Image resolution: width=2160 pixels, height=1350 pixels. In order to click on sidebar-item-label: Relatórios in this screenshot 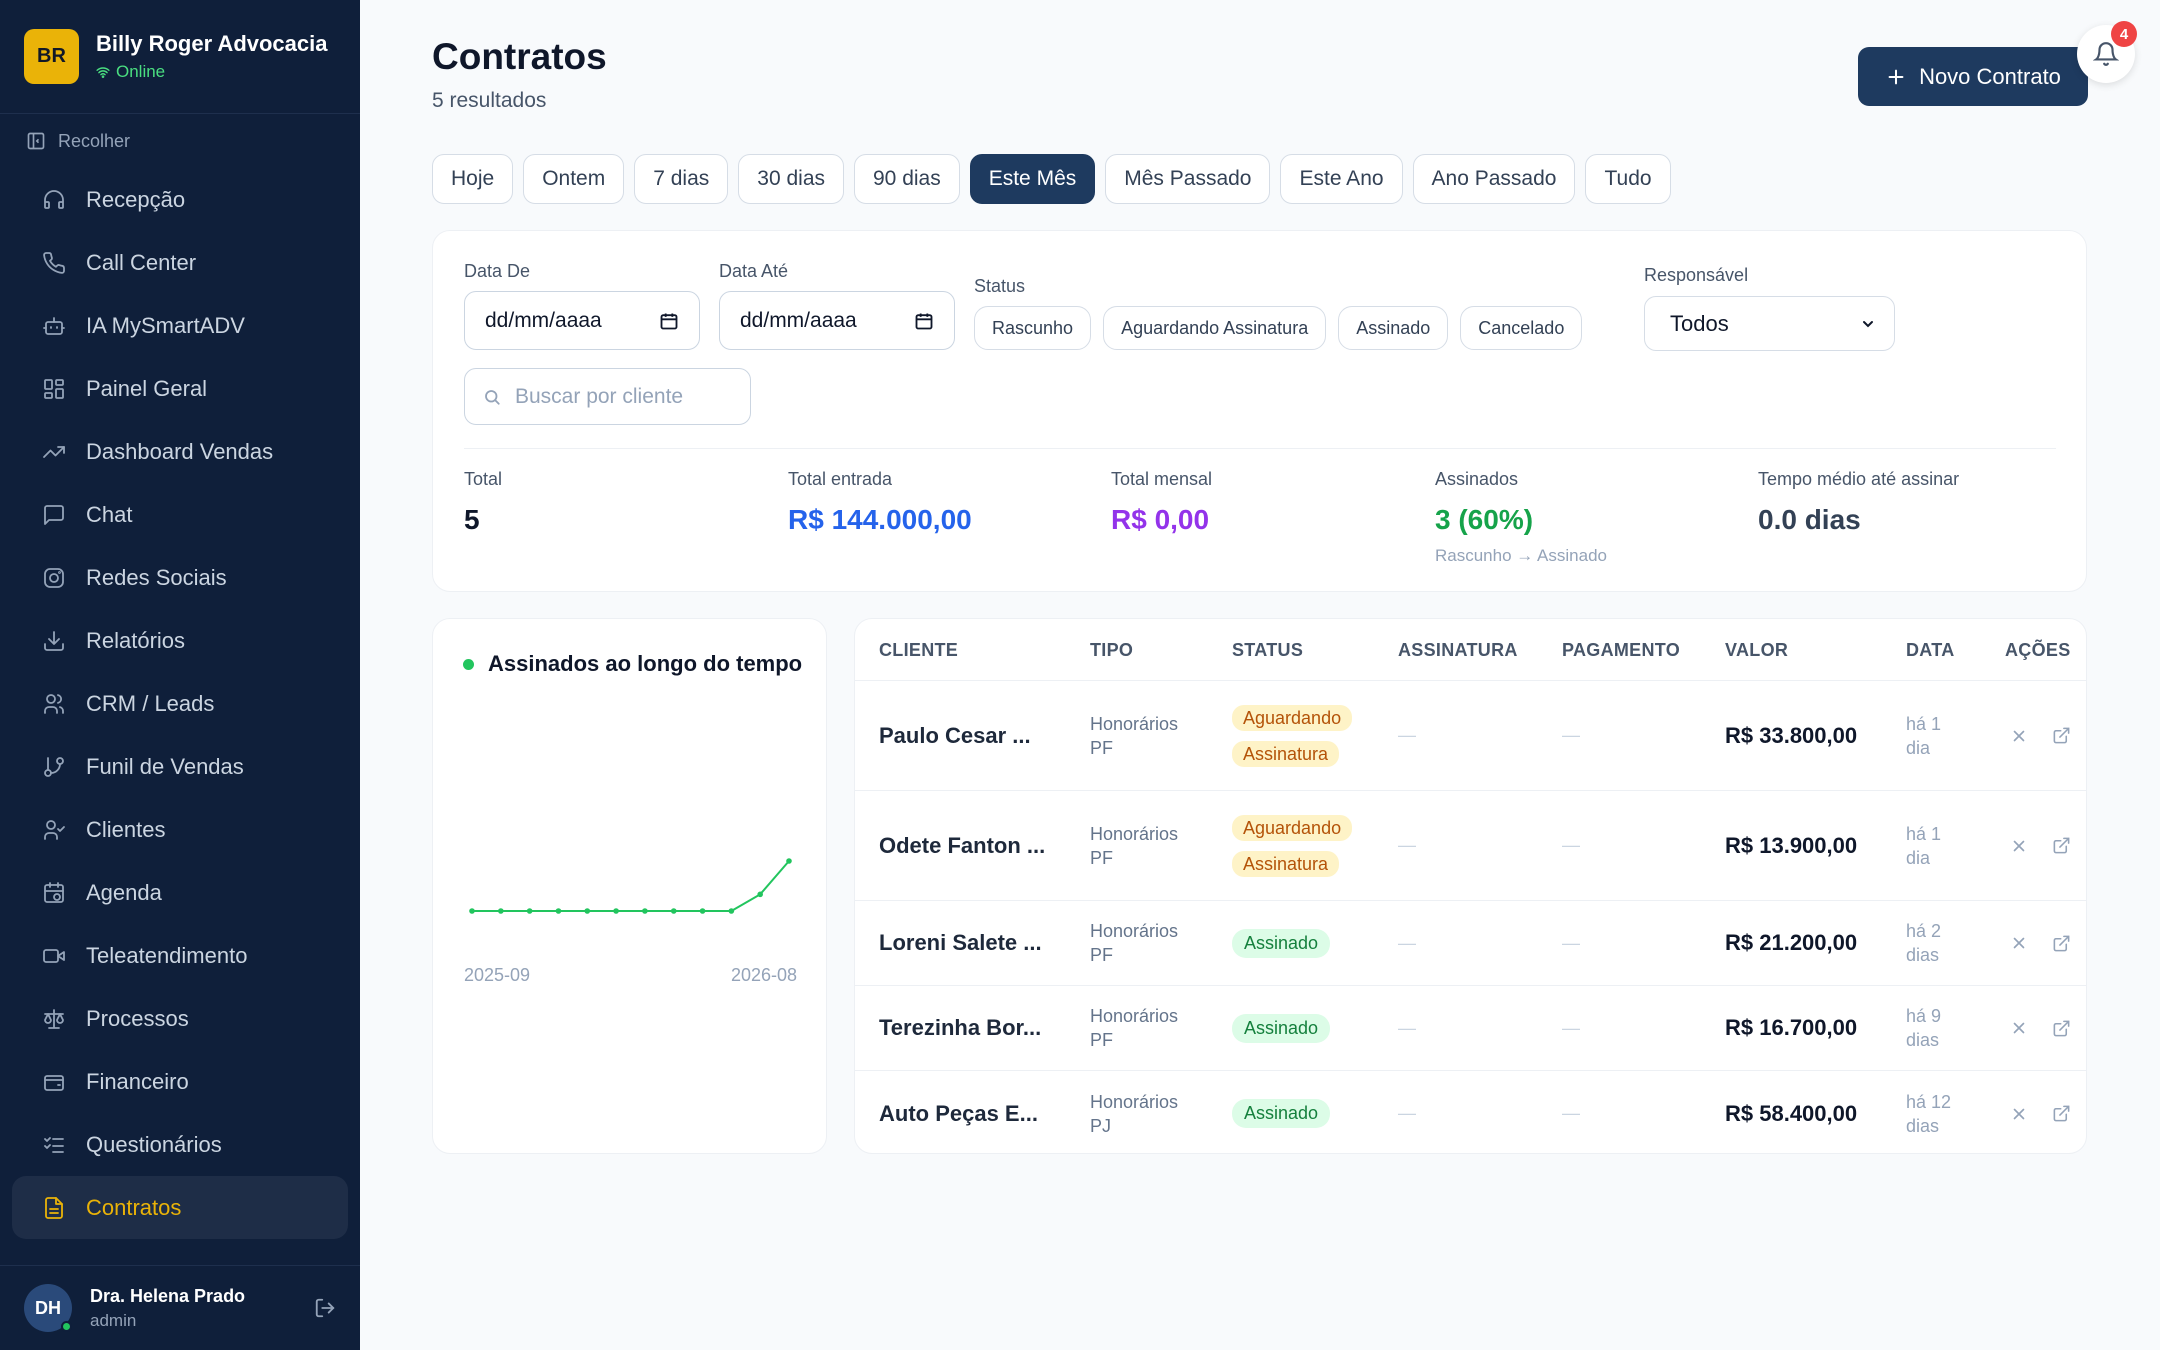, I will do `click(136, 640)`.